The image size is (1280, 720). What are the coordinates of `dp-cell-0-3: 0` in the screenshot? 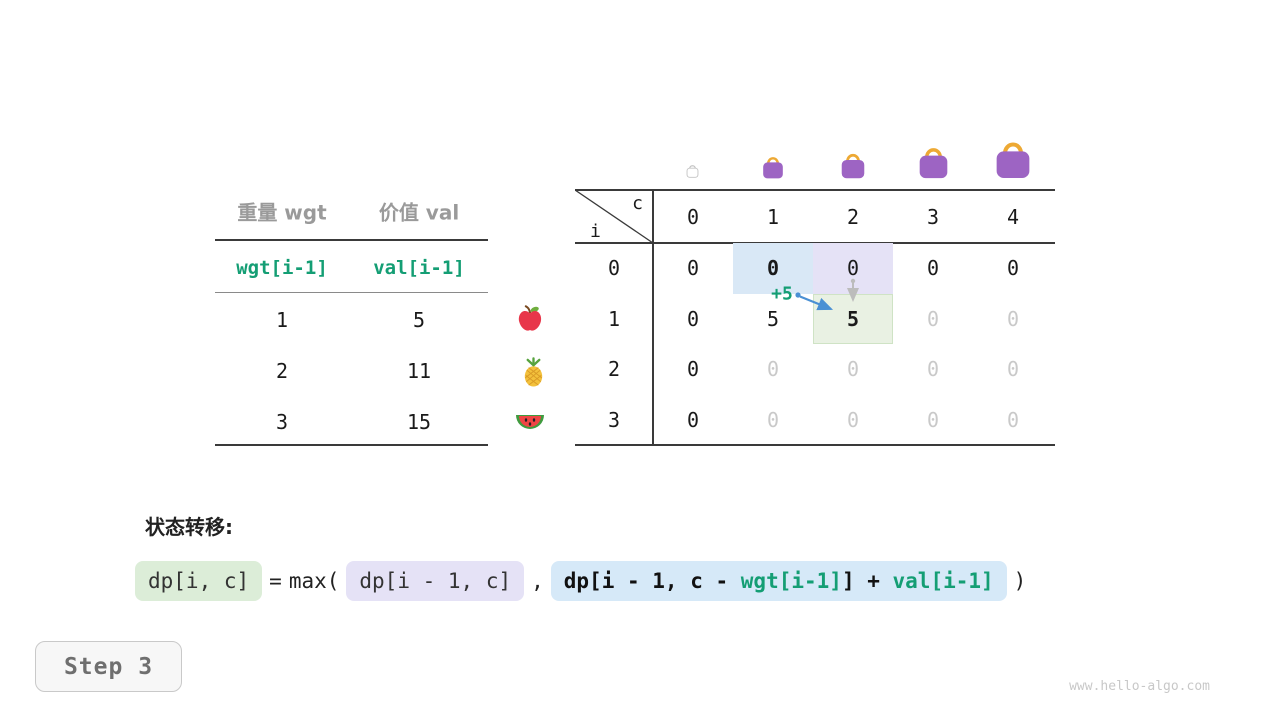 It's located at (933, 268).